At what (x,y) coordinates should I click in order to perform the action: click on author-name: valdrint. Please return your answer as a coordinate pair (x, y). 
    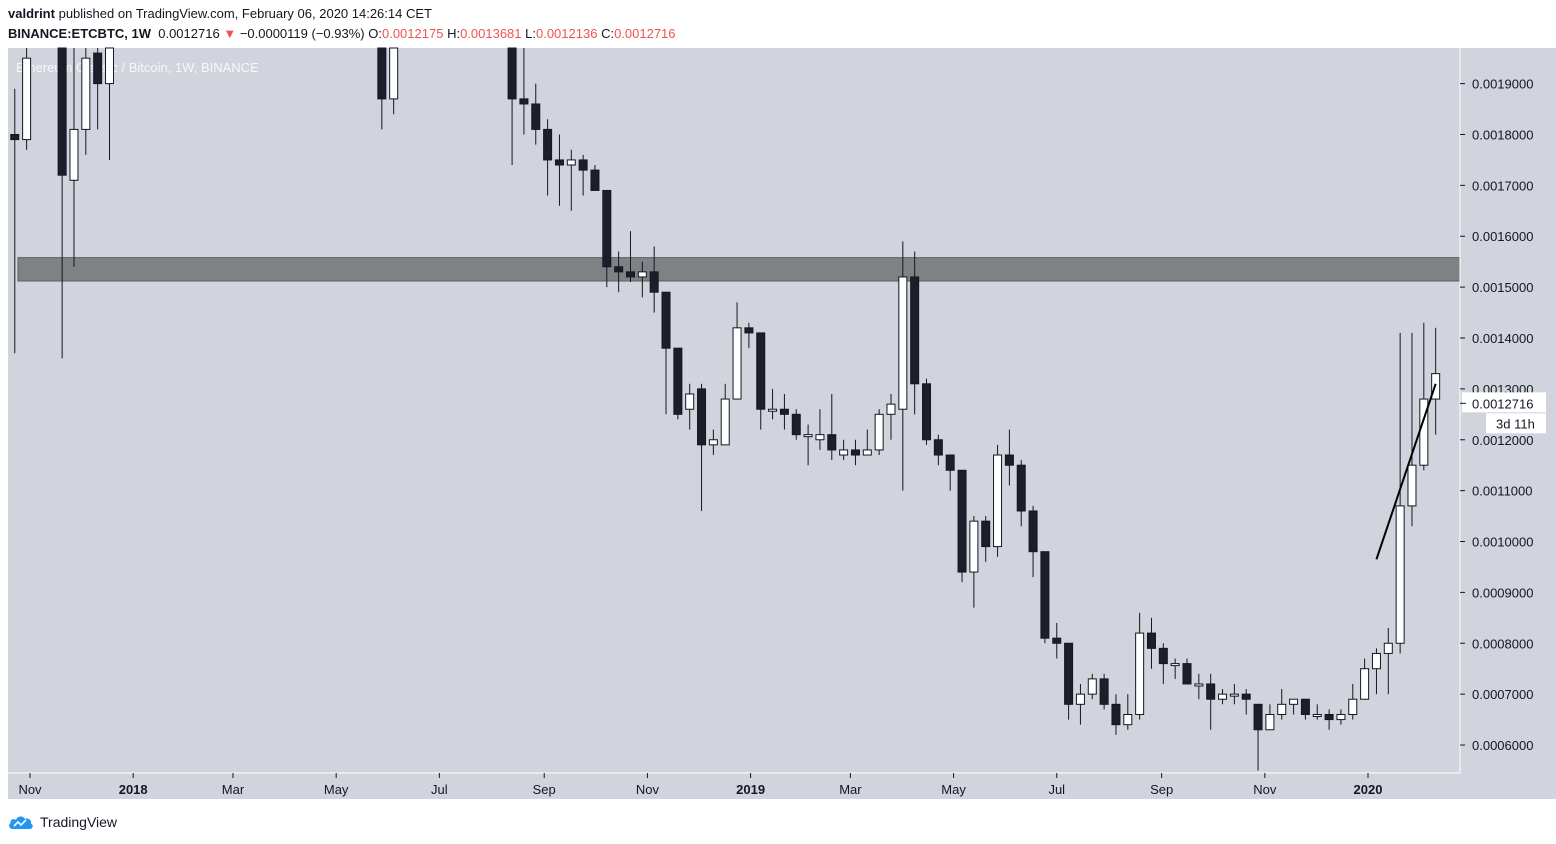
    Looking at the image, I should click on (31, 13).